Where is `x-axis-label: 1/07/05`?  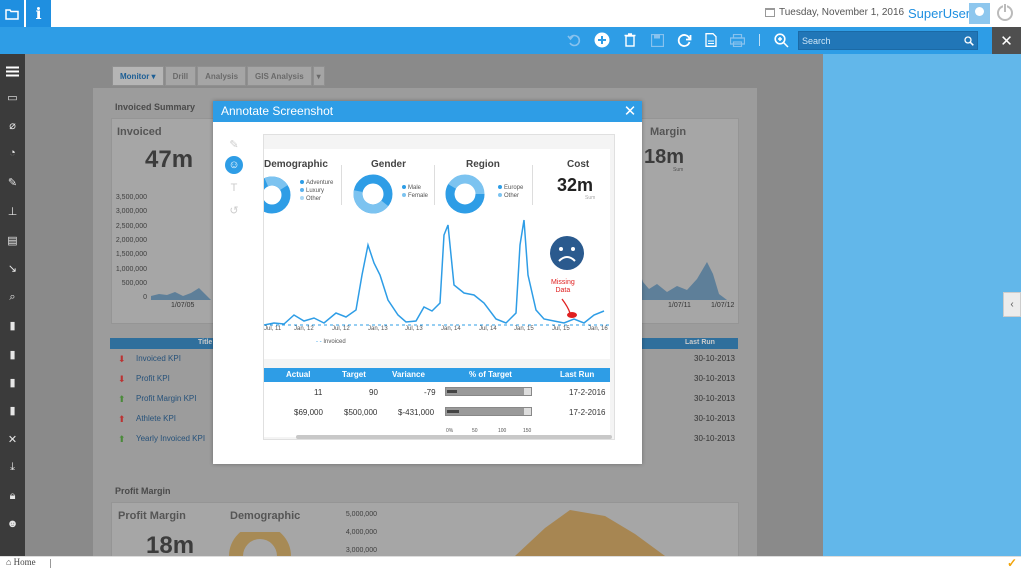 x-axis-label: 1/07/05 is located at coordinates (183, 305).